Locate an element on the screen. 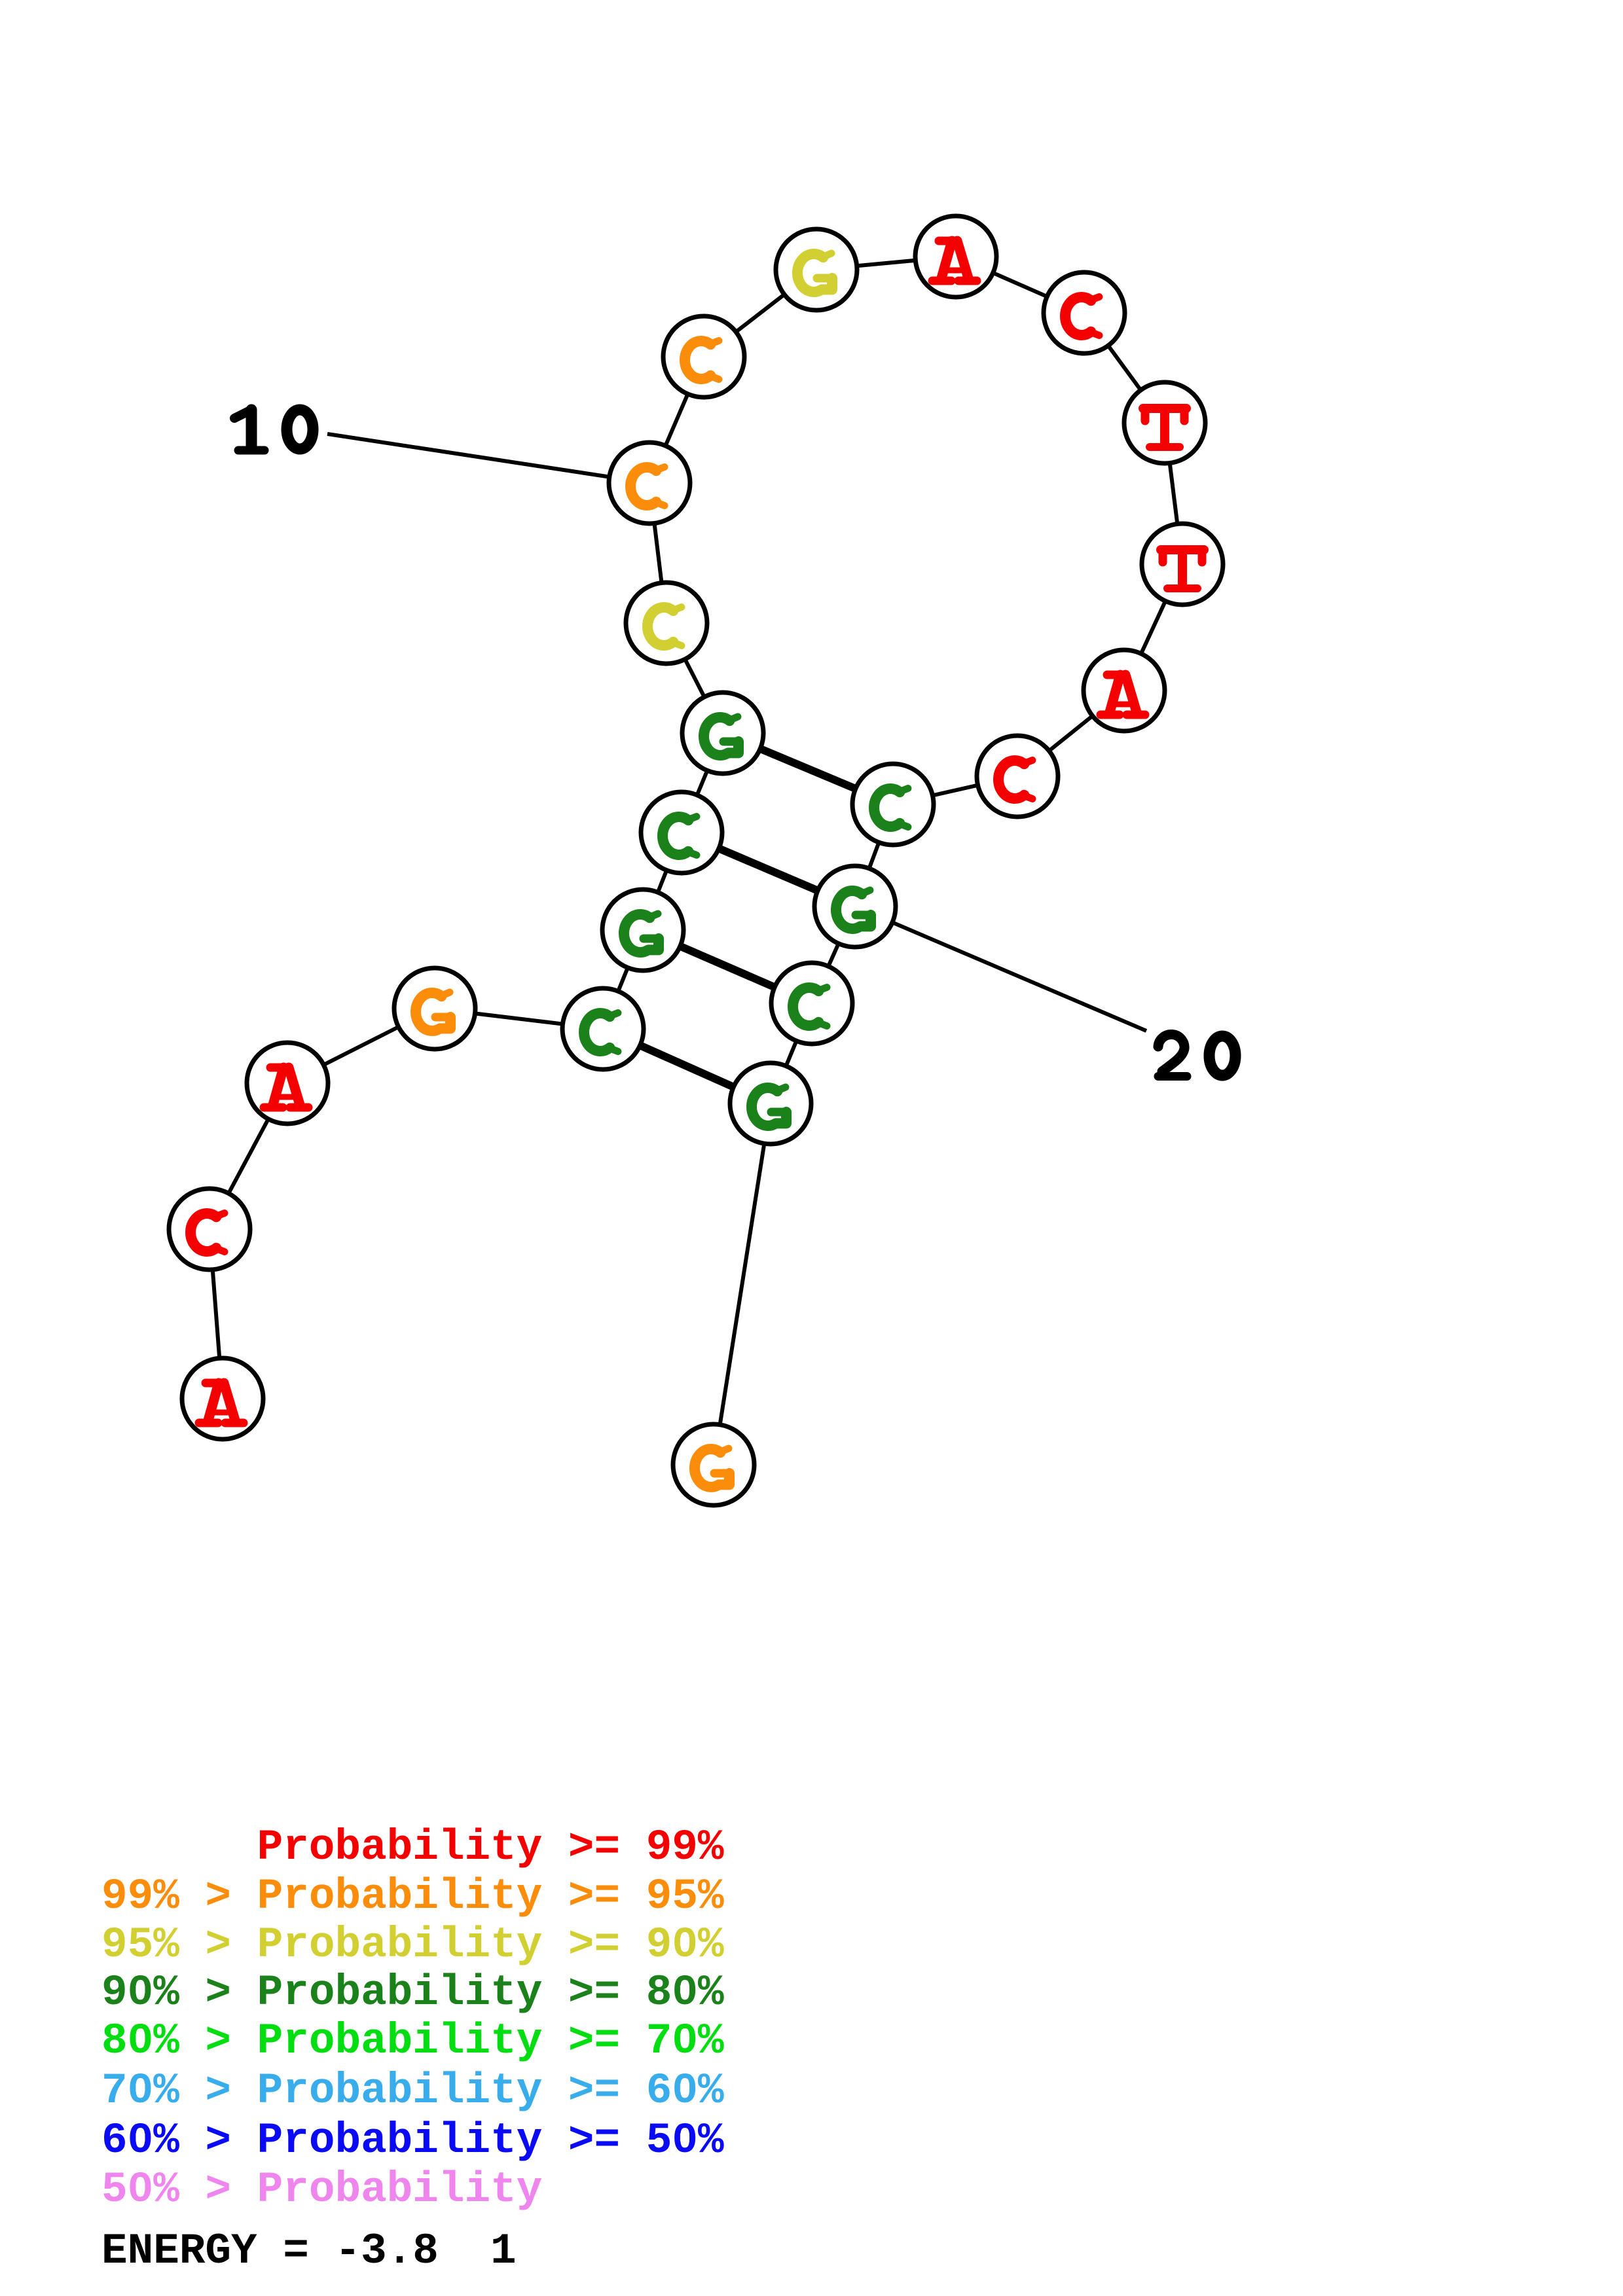 The width and height of the screenshot is (1623, 2296). svg-text: 50% > Probability is located at coordinates (321, 2189).